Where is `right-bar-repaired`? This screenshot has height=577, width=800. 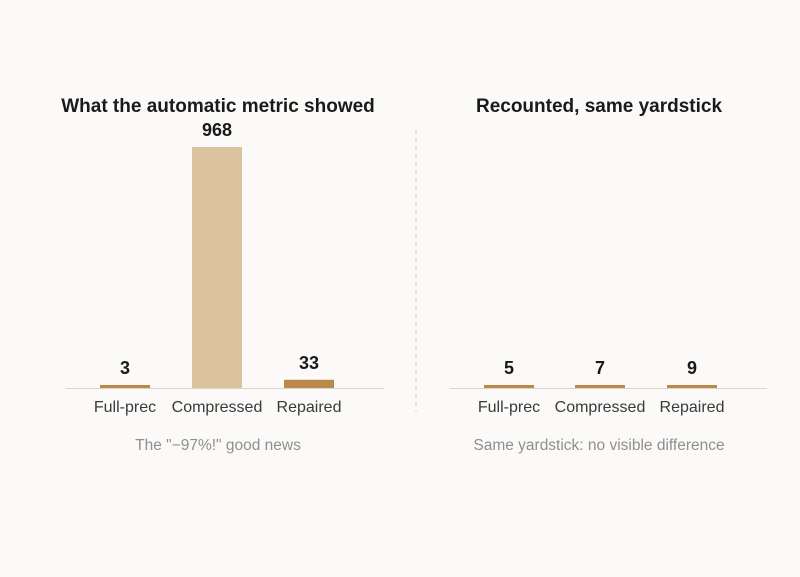
right-bar-repaired is located at coordinates (692, 386).